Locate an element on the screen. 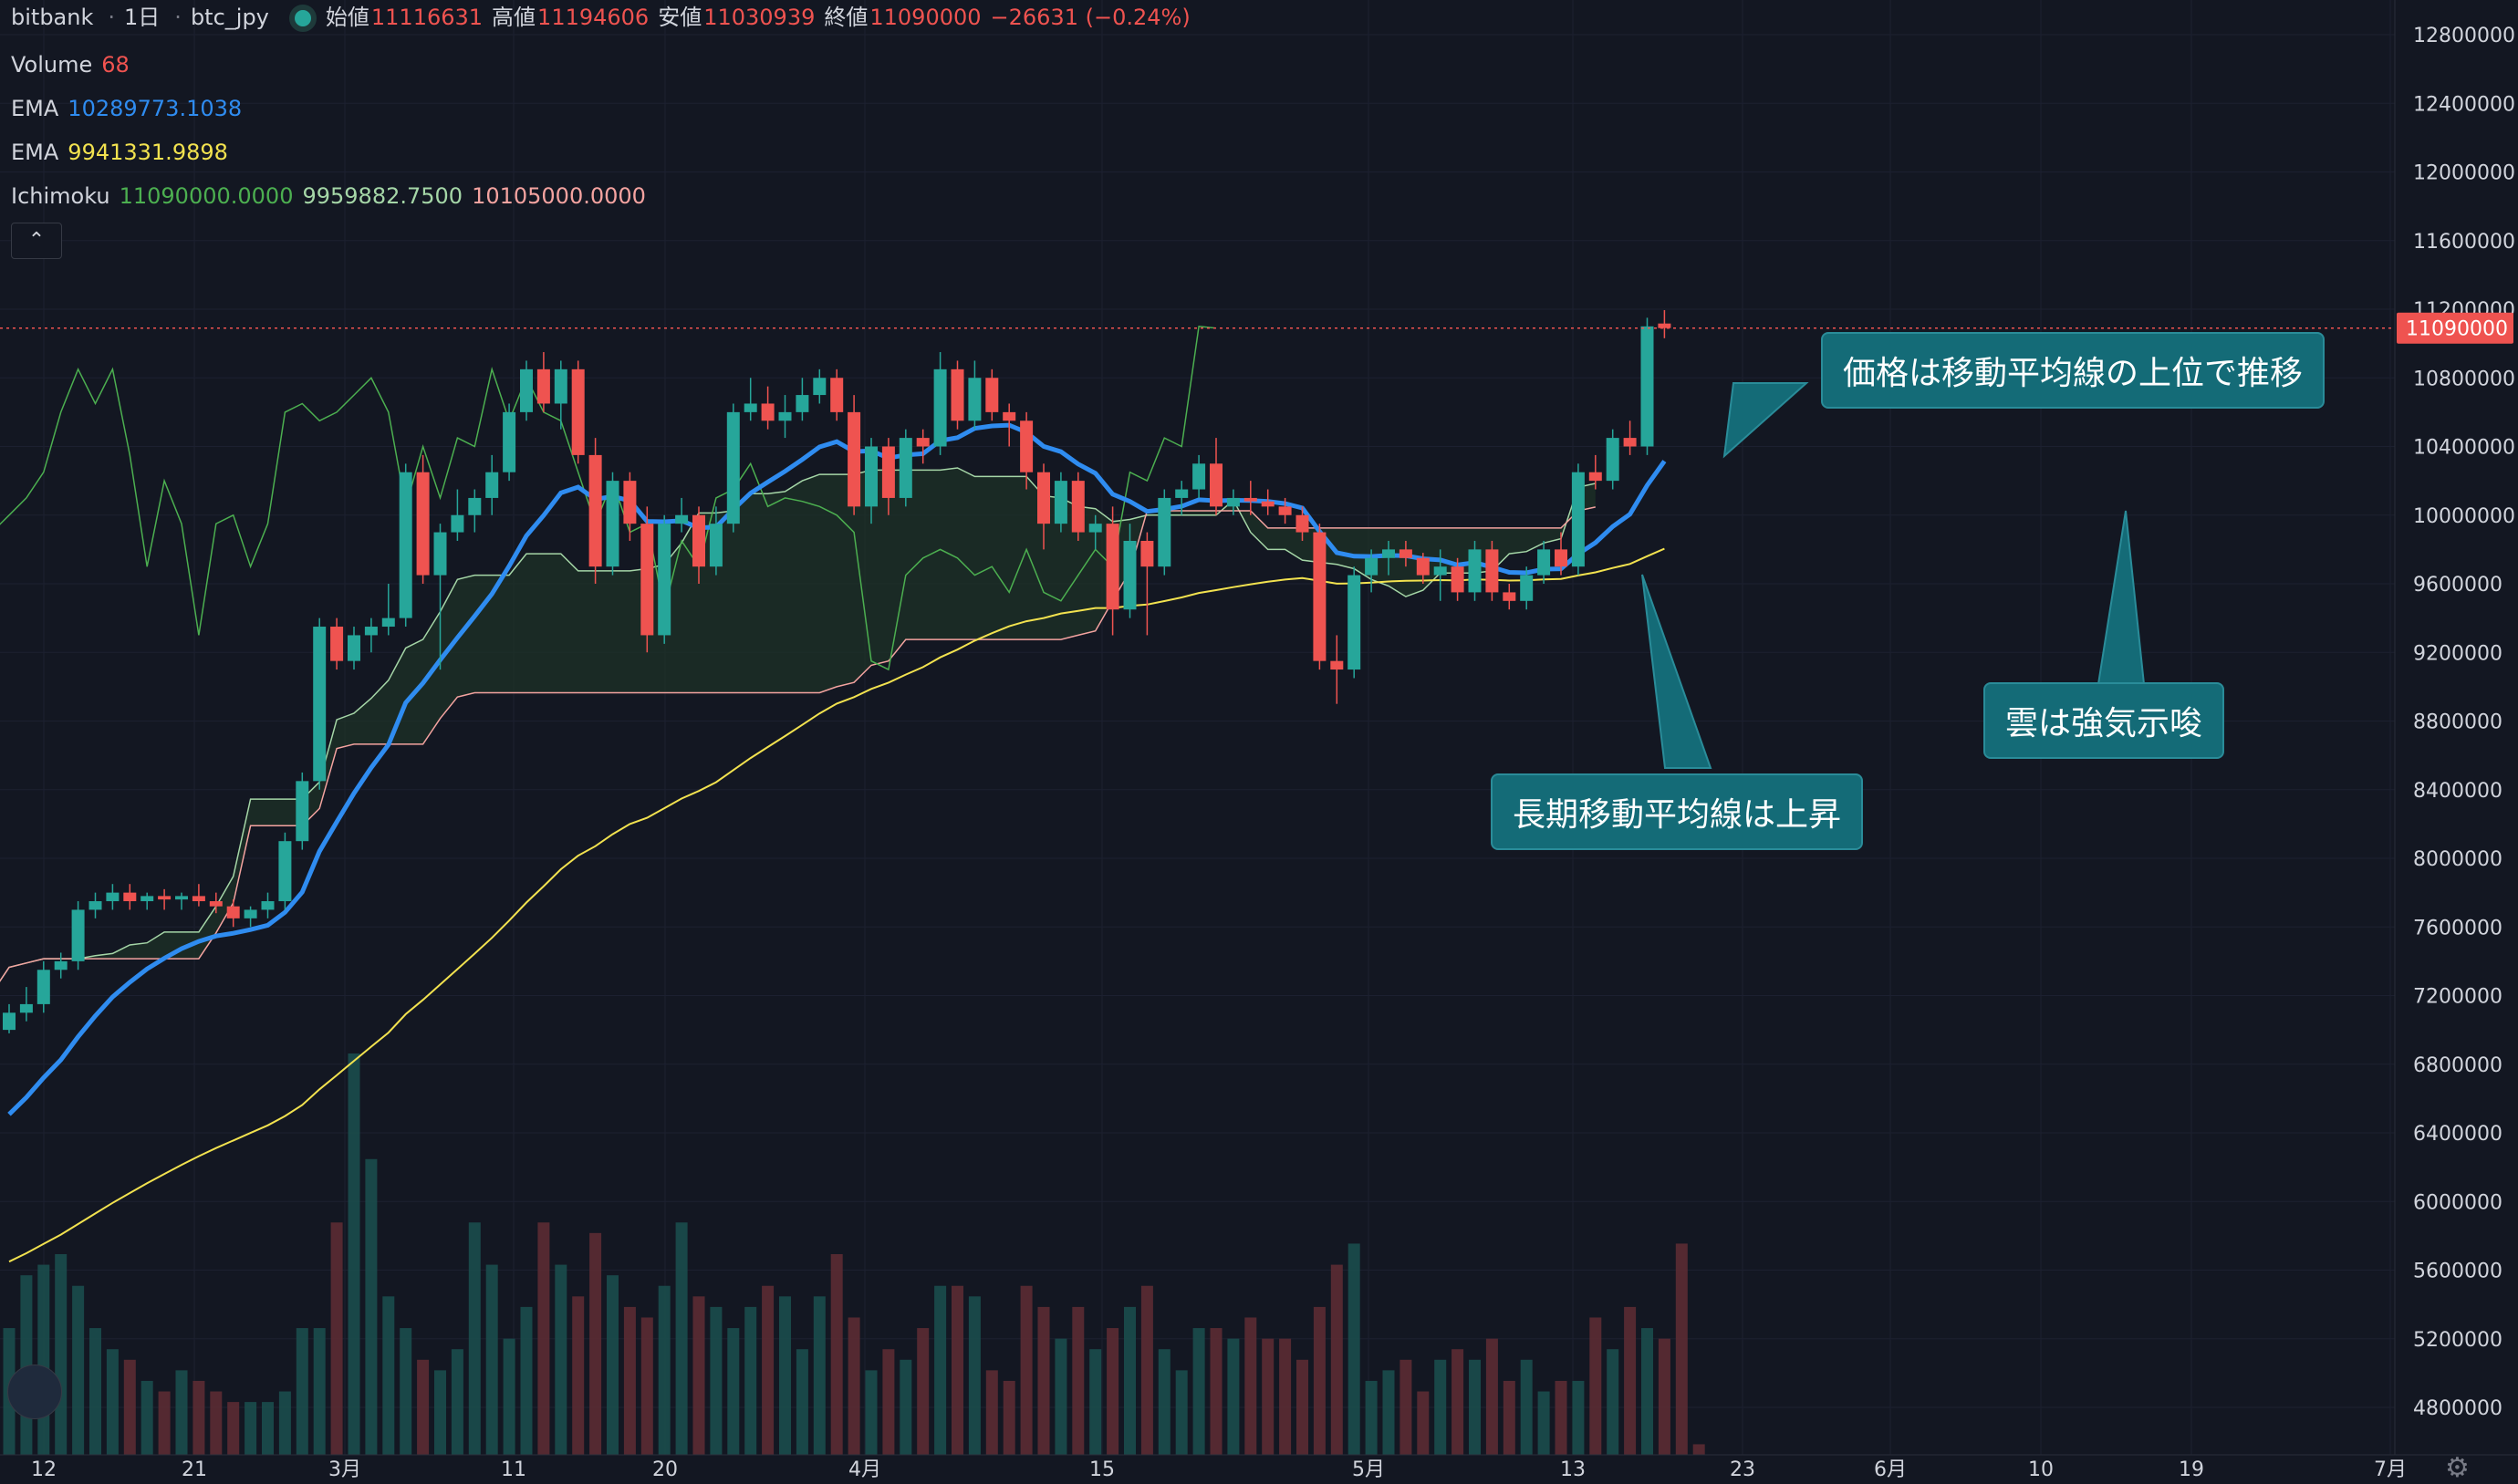 The height and width of the screenshot is (1484, 2518). price-tick-label: 12000000 is located at coordinates (2464, 174).